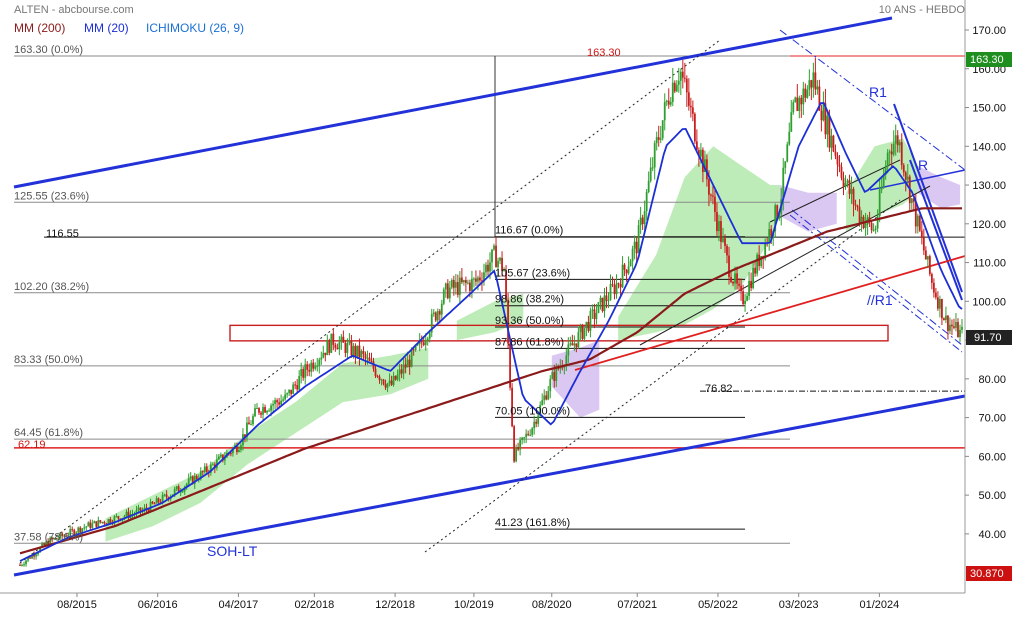 This screenshot has height=618, width=1014. I want to click on level-label-116-55: 116.55, so click(62, 234).